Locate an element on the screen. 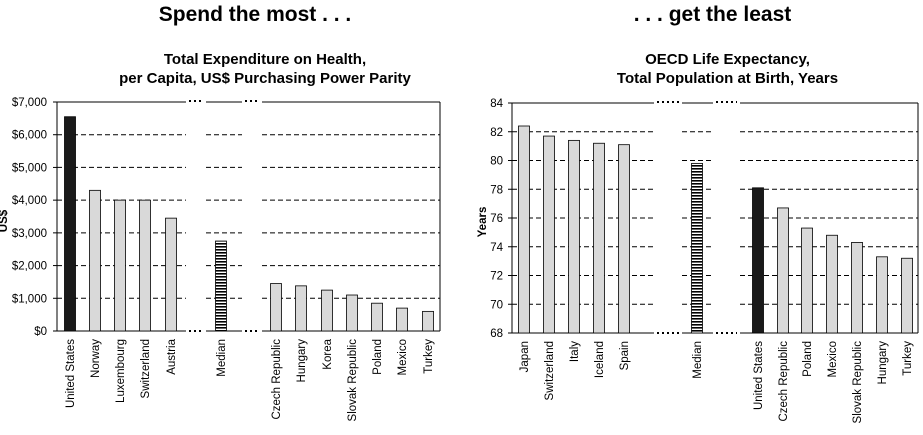  bar-italy is located at coordinates (574, 236).